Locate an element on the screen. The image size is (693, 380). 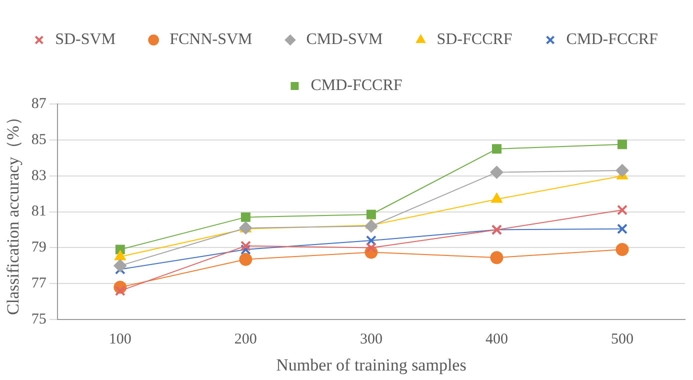
y-tick-label: 85 is located at coordinates (38, 140).